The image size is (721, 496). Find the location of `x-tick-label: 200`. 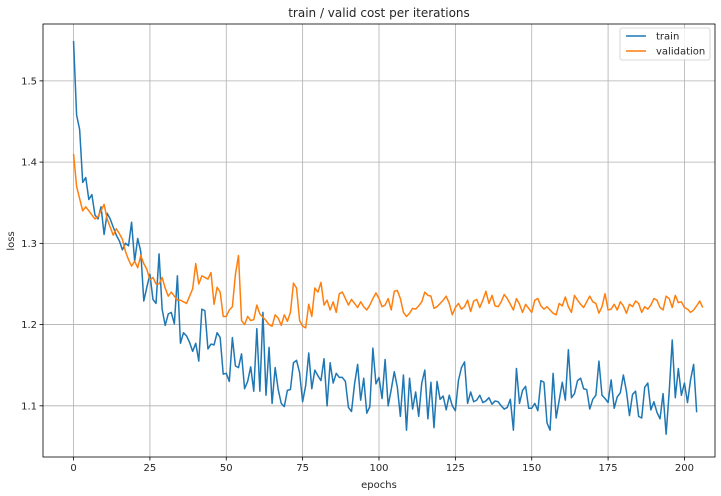

x-tick-label: 200 is located at coordinates (684, 468).